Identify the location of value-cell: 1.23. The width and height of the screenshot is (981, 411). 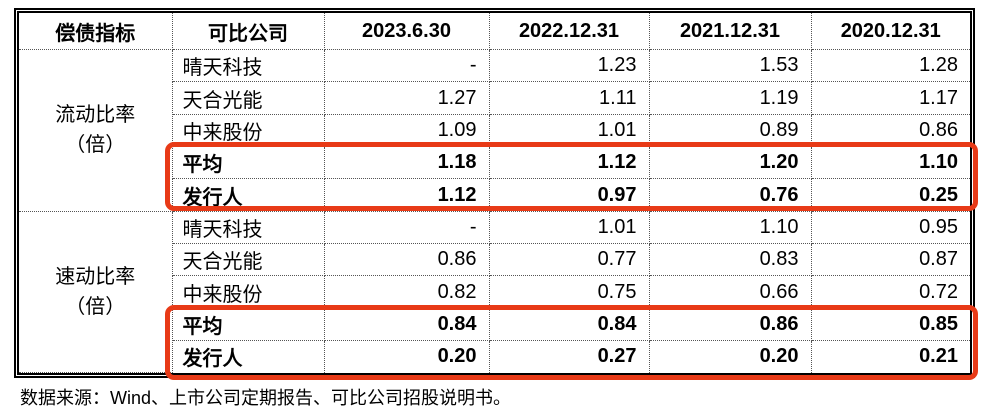
(569, 65).